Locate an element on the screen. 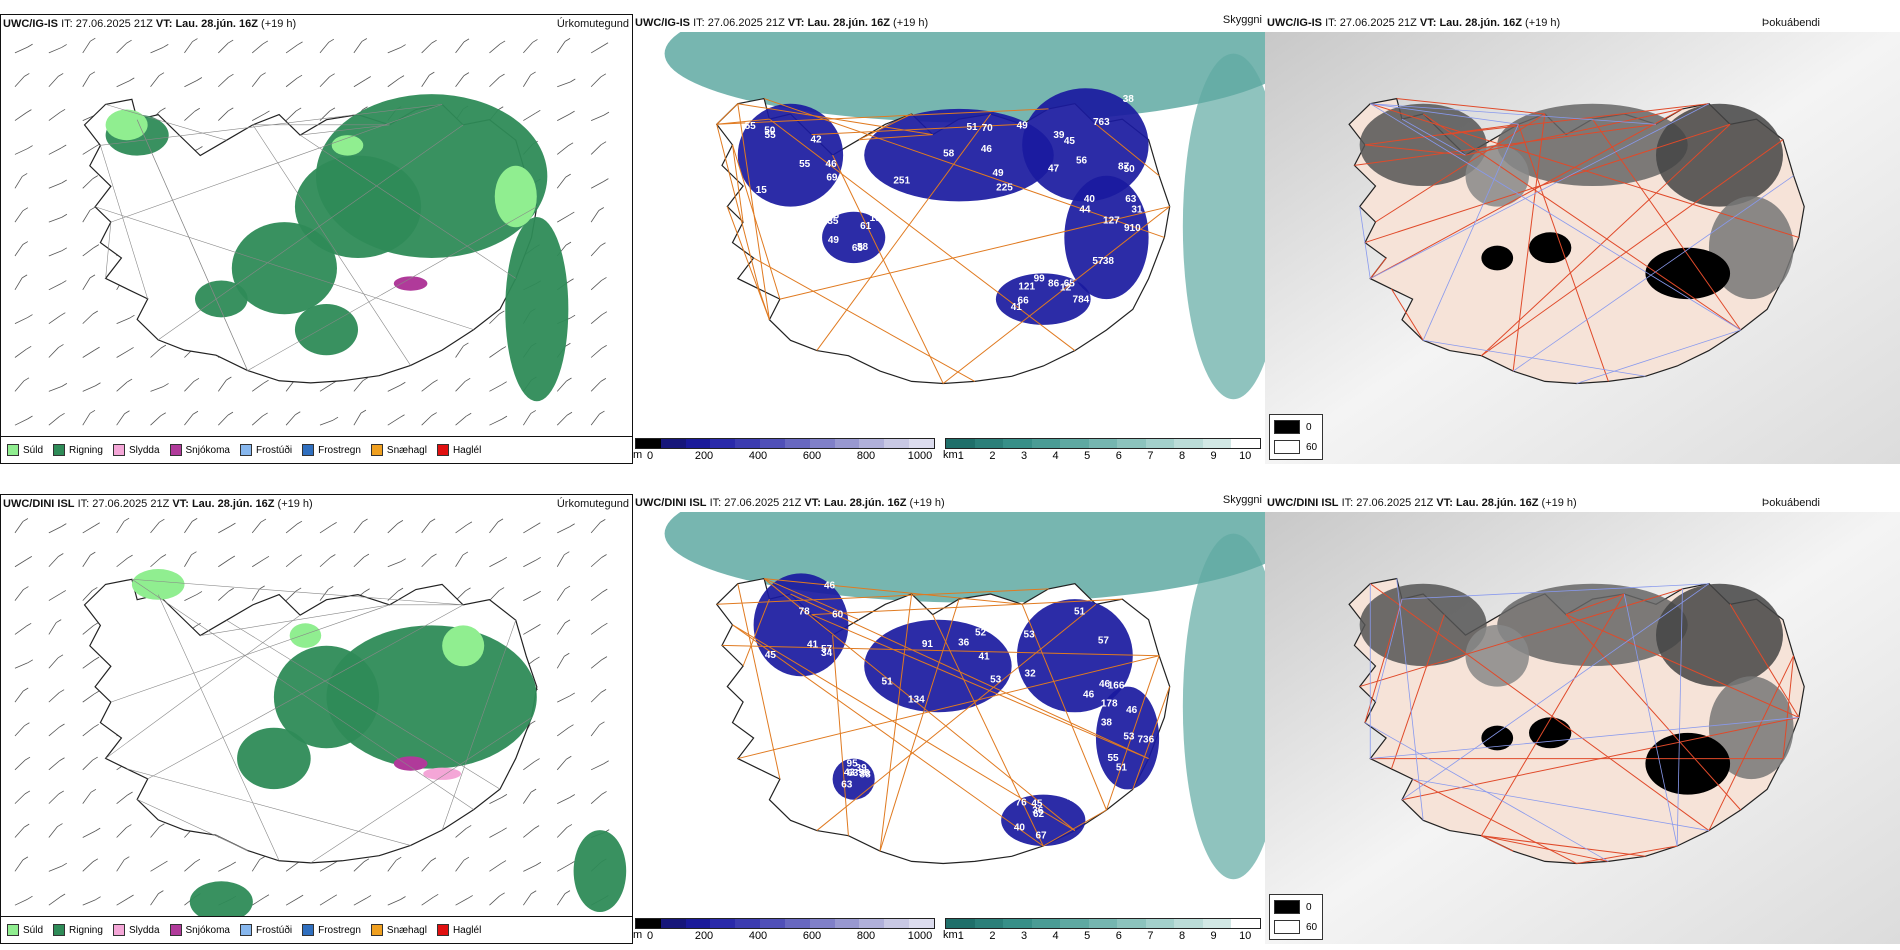  colorbar-tick: 2 is located at coordinates (992, 456).